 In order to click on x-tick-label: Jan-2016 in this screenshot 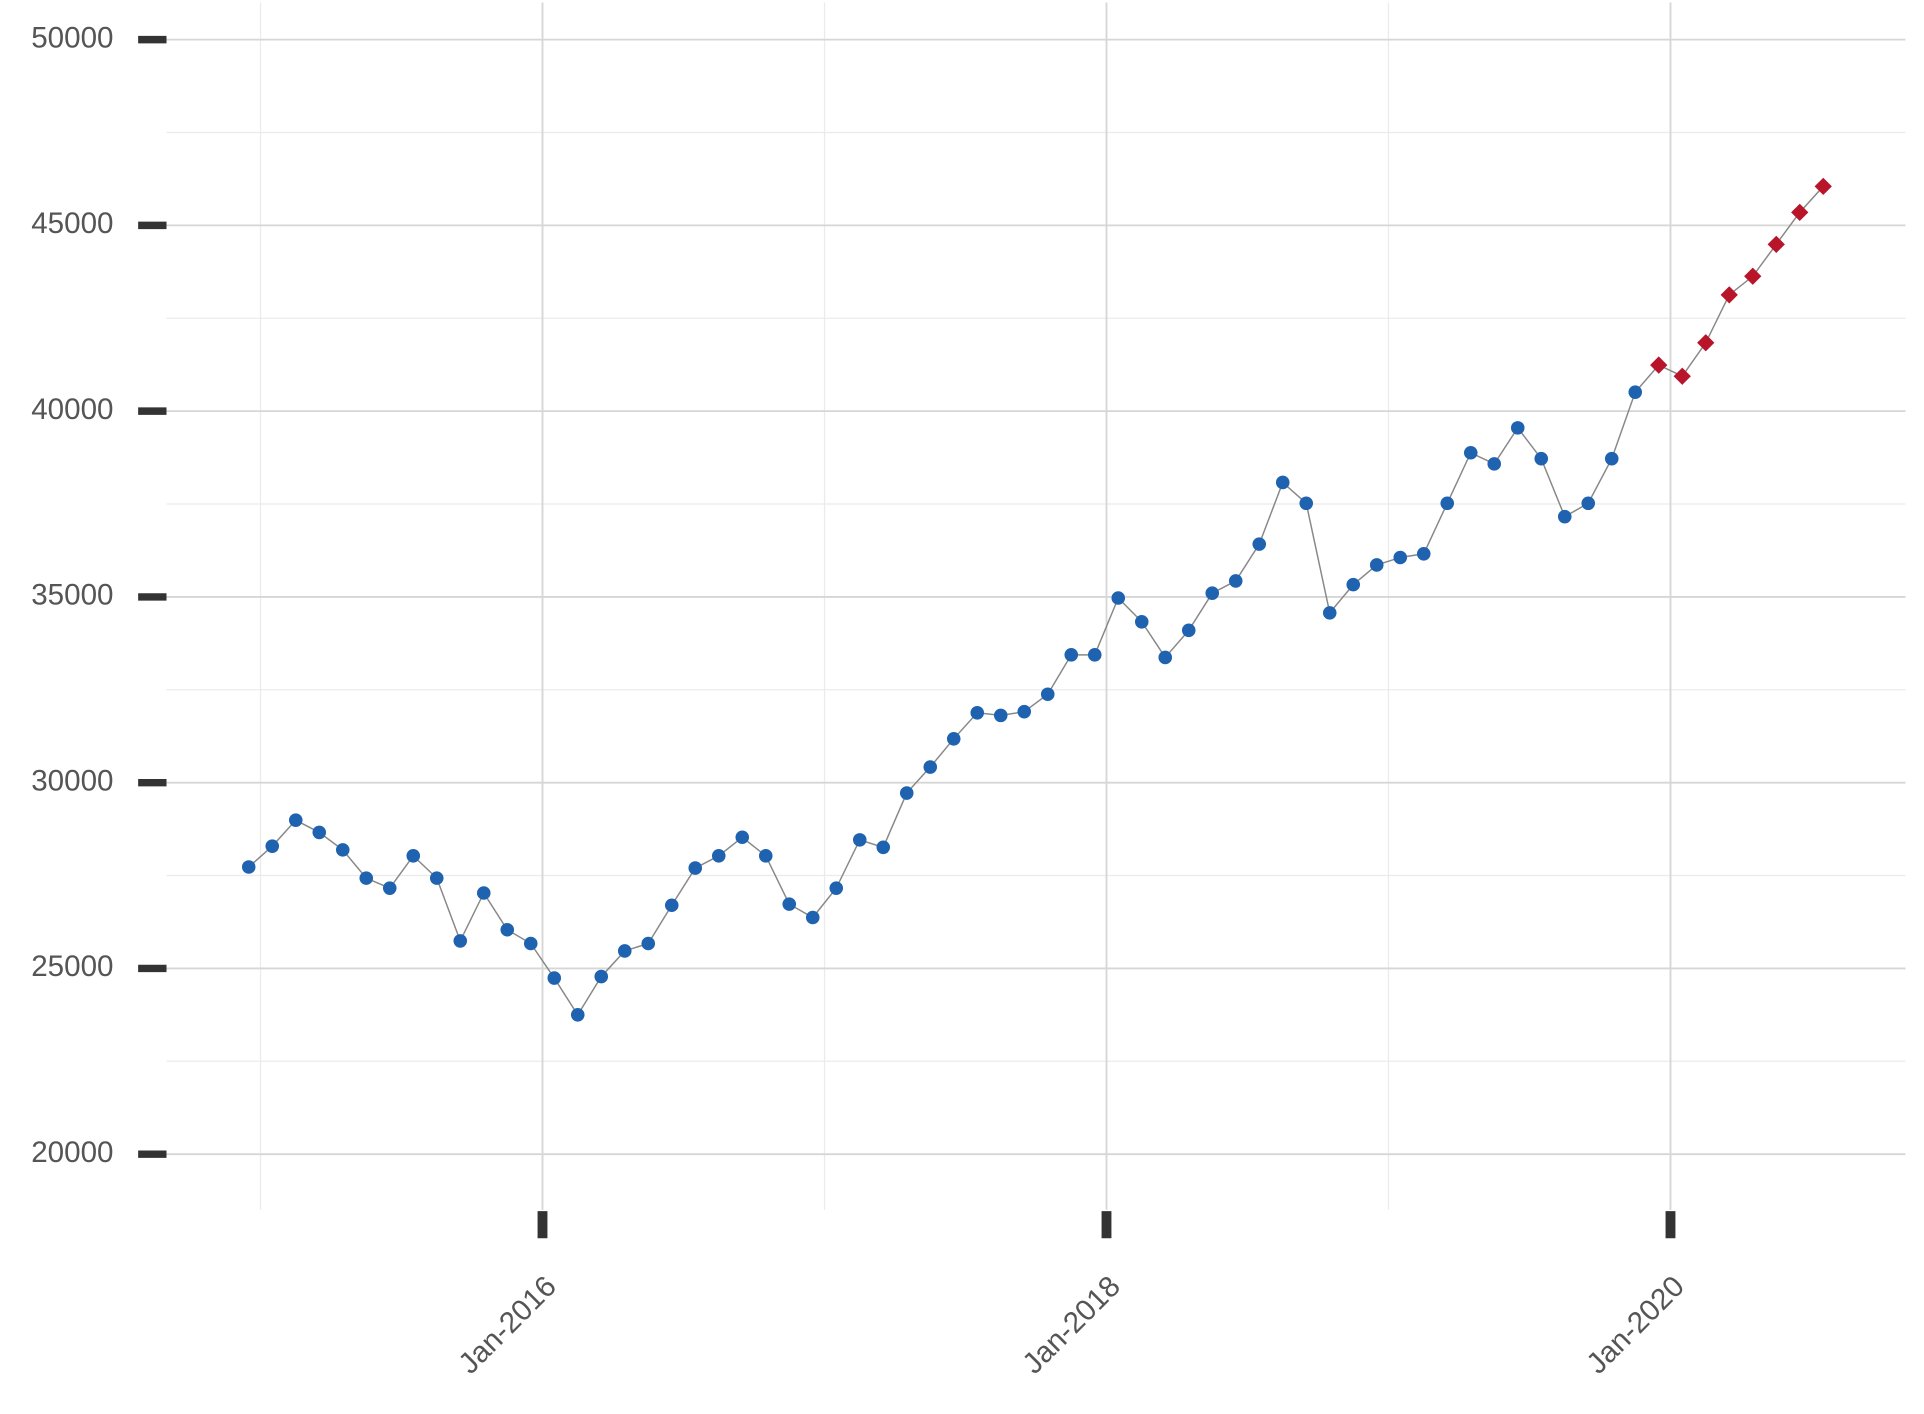, I will do `click(507, 1325)`.